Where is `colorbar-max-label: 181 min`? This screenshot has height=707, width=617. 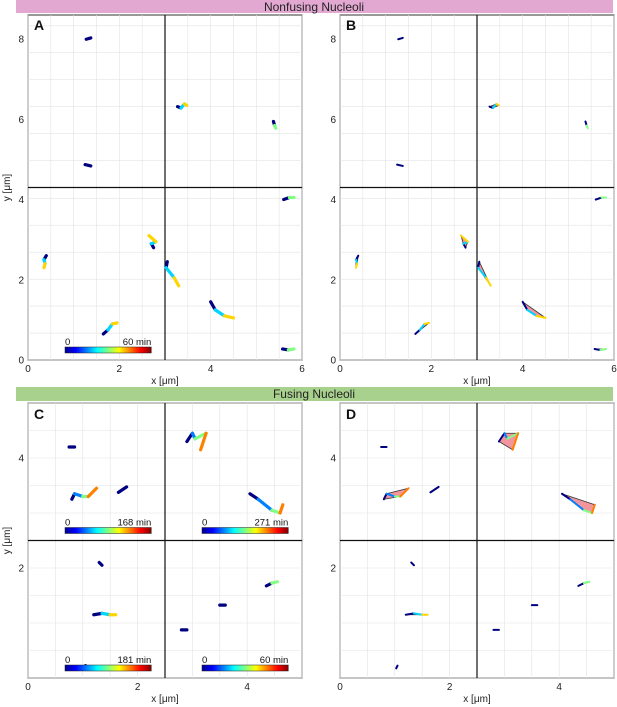 colorbar-max-label: 181 min is located at coordinates (134, 660).